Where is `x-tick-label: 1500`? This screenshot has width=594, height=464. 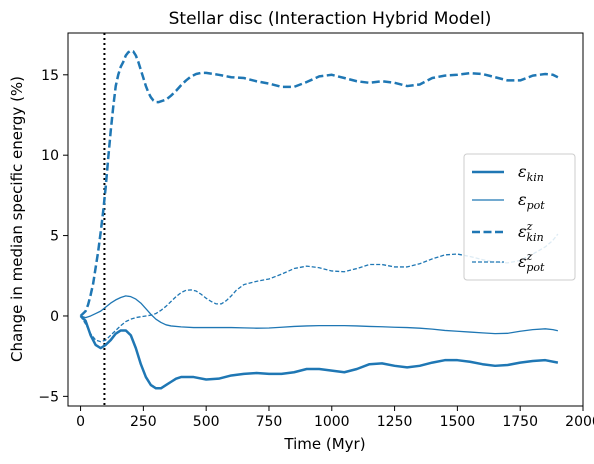
x-tick-label: 1500 is located at coordinates (458, 422).